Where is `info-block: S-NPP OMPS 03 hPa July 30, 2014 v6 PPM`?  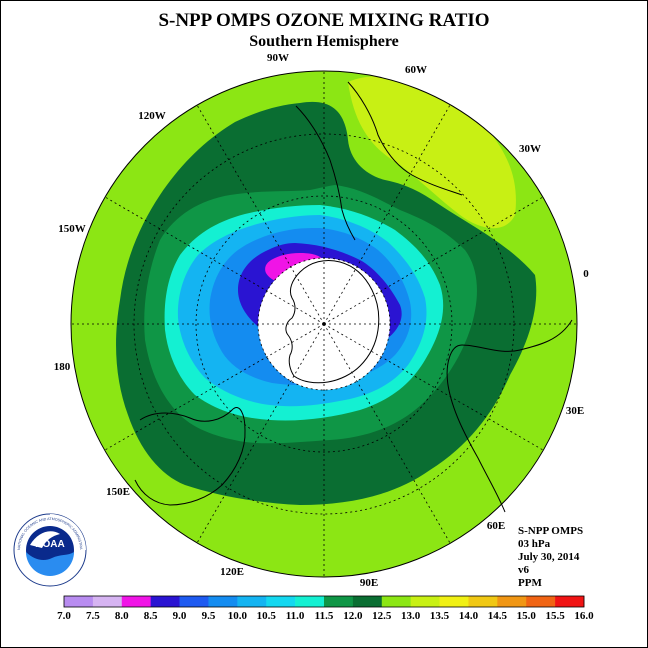
info-block: S-NPP OMPS 03 hPa July 30, 2014 v6 PPM is located at coordinates (550, 557).